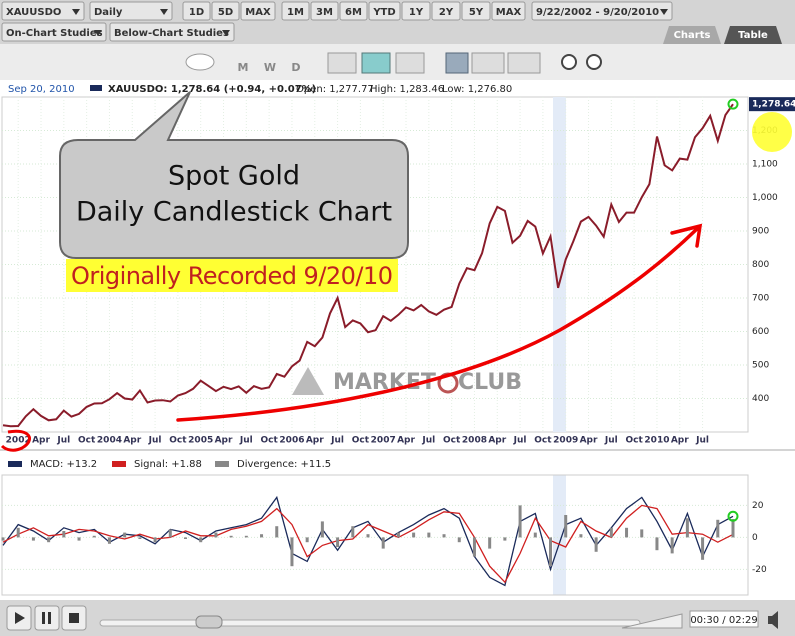 Image resolution: width=795 pixels, height=636 pixels. Describe the element at coordinates (383, 441) in the screenshot. I see `x-tick-label: 2007` at that location.